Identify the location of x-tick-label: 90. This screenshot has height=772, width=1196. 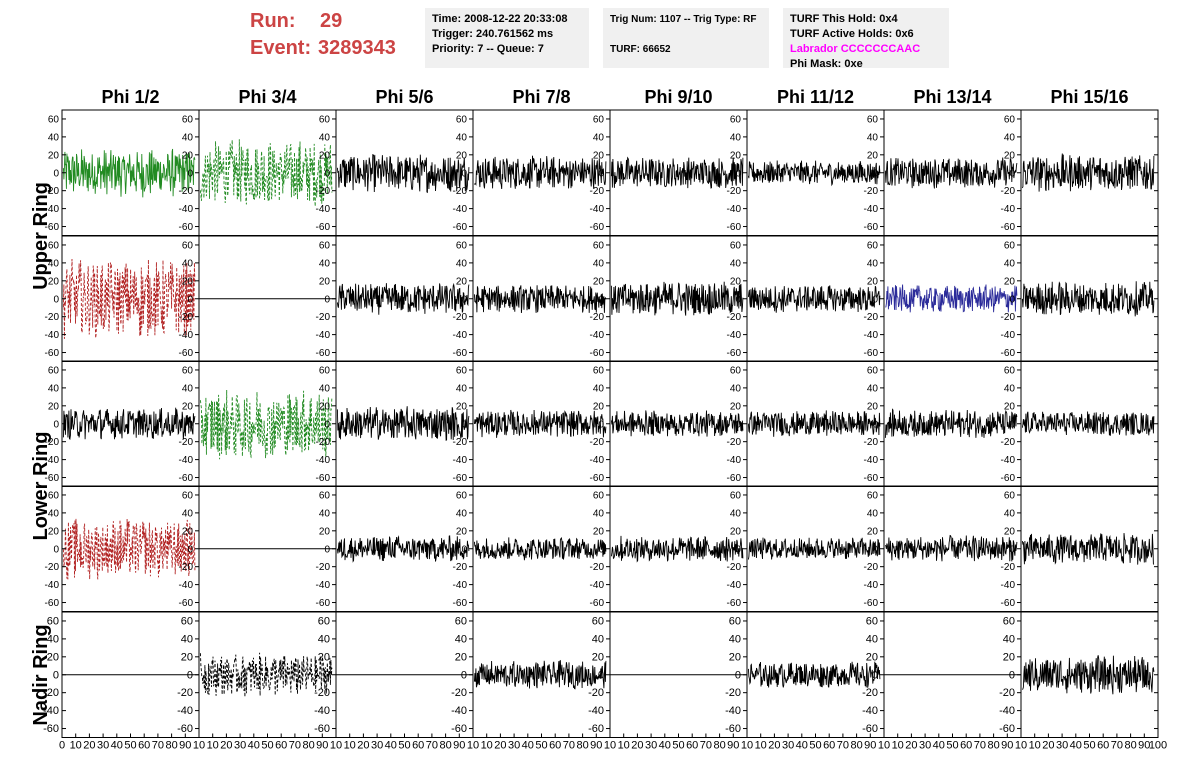
(1007, 746).